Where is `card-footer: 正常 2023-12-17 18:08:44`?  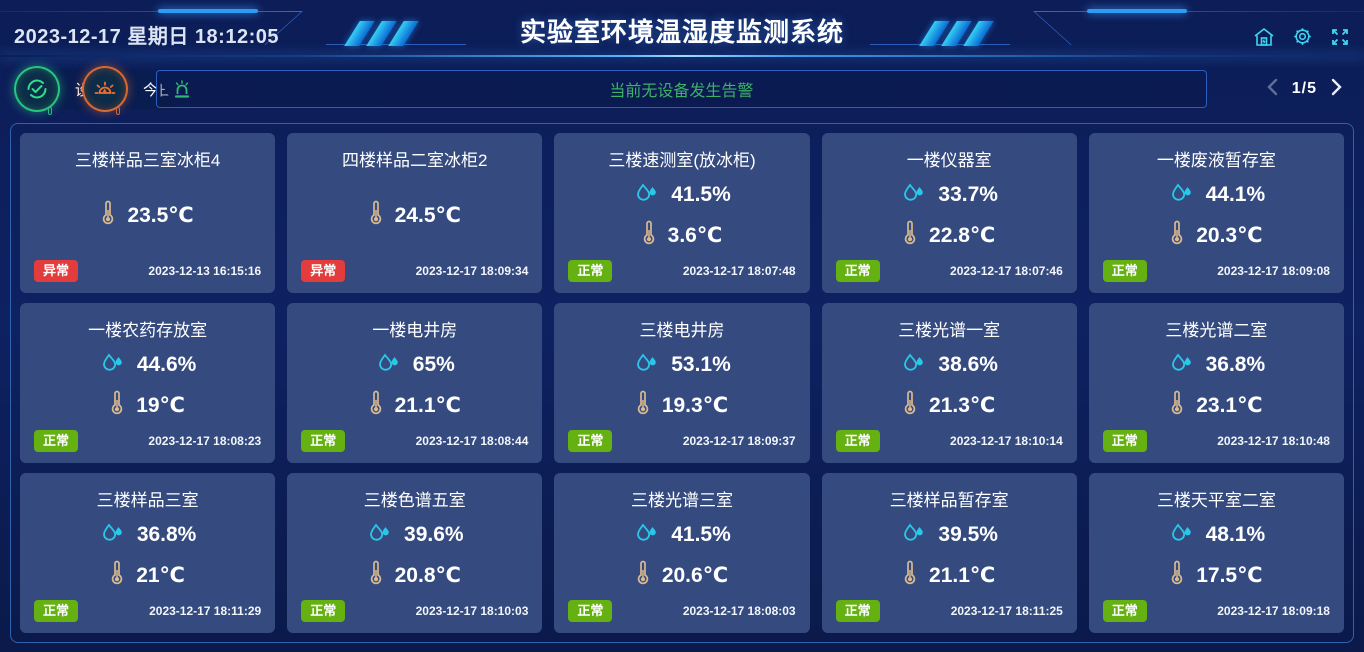
card-footer: 正常 2023-12-17 18:08:44 is located at coordinates (414, 441).